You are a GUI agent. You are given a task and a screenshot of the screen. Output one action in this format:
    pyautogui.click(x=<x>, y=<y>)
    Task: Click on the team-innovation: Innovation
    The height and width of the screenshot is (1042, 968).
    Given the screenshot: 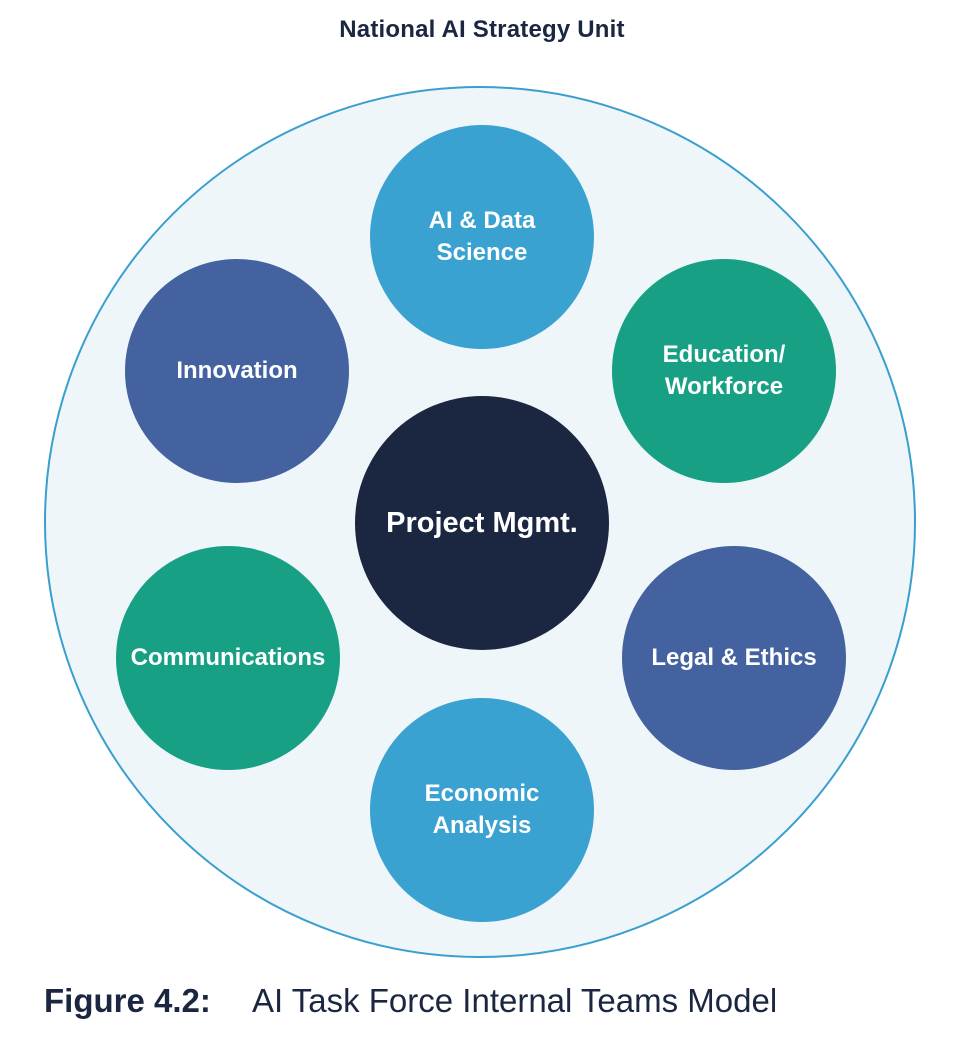 What is the action you would take?
    pyautogui.click(x=237, y=371)
    